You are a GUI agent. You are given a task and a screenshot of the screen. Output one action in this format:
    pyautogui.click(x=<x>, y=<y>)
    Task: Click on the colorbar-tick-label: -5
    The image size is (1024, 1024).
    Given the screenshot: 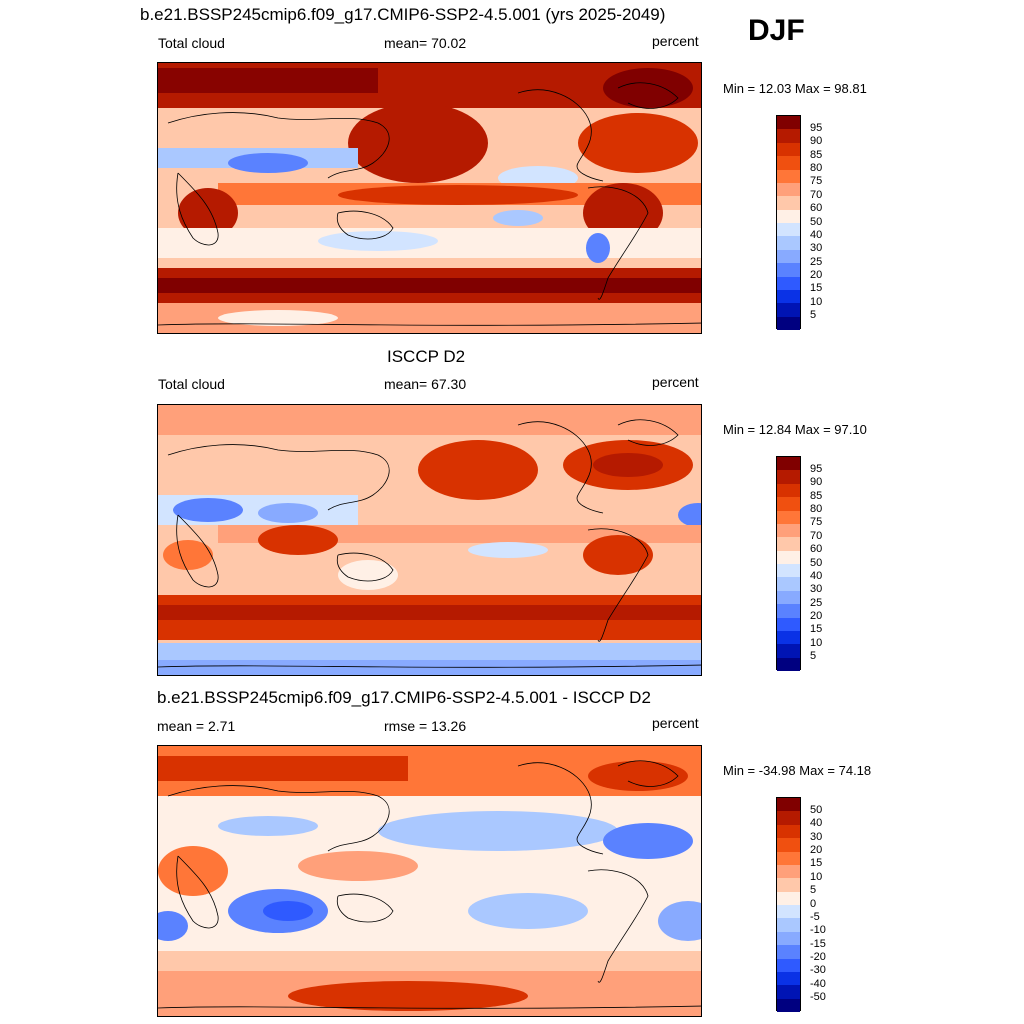 What is the action you would take?
    pyautogui.click(x=815, y=916)
    